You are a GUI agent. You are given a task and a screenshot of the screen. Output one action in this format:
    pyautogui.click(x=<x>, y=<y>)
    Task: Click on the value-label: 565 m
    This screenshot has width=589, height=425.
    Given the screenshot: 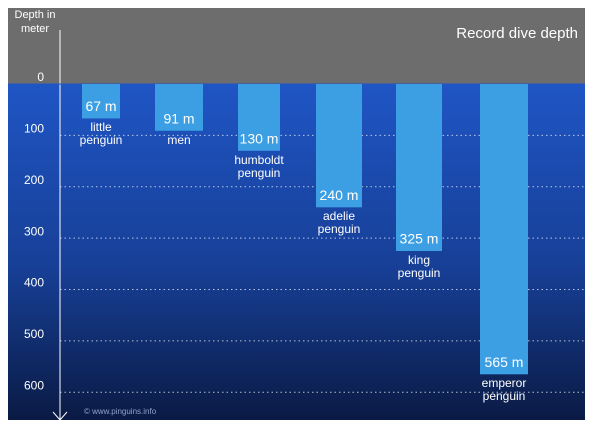 What is the action you would take?
    pyautogui.click(x=504, y=362)
    